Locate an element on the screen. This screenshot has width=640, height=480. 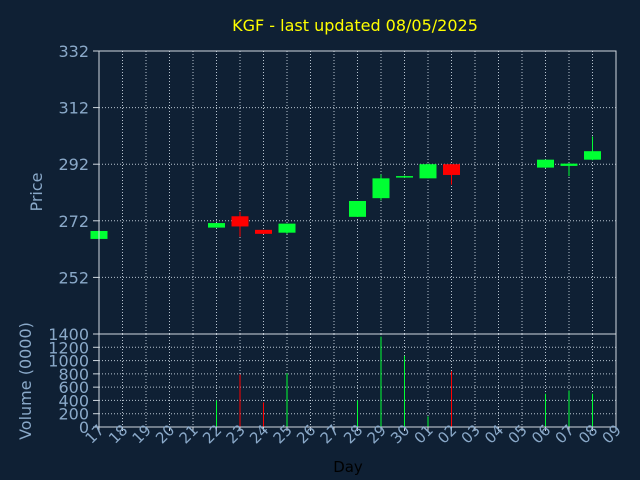
chart-title: KGF - last updated 08/05/2025 is located at coordinates (355, 25).